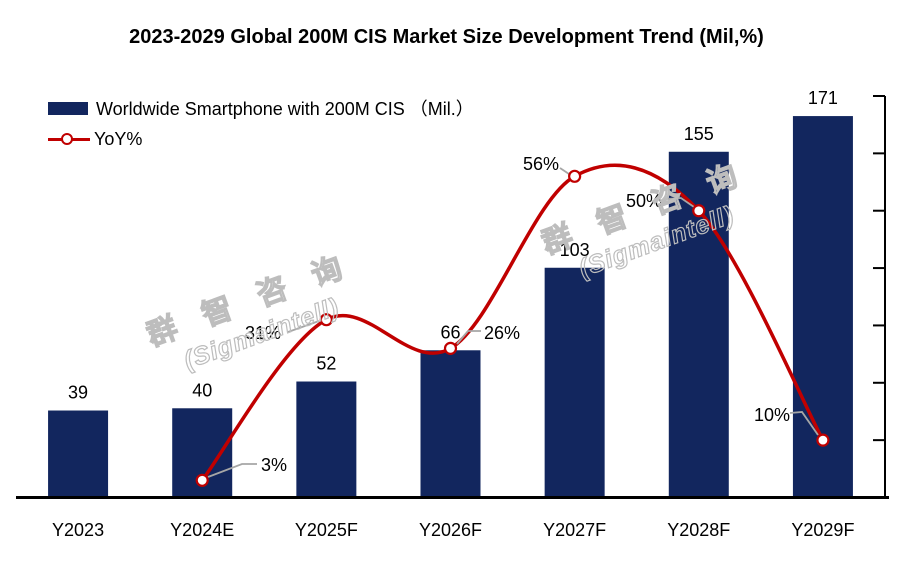 The height and width of the screenshot is (562, 913). Describe the element at coordinates (823, 98) in the screenshot. I see `bar-value-label: 171` at that location.